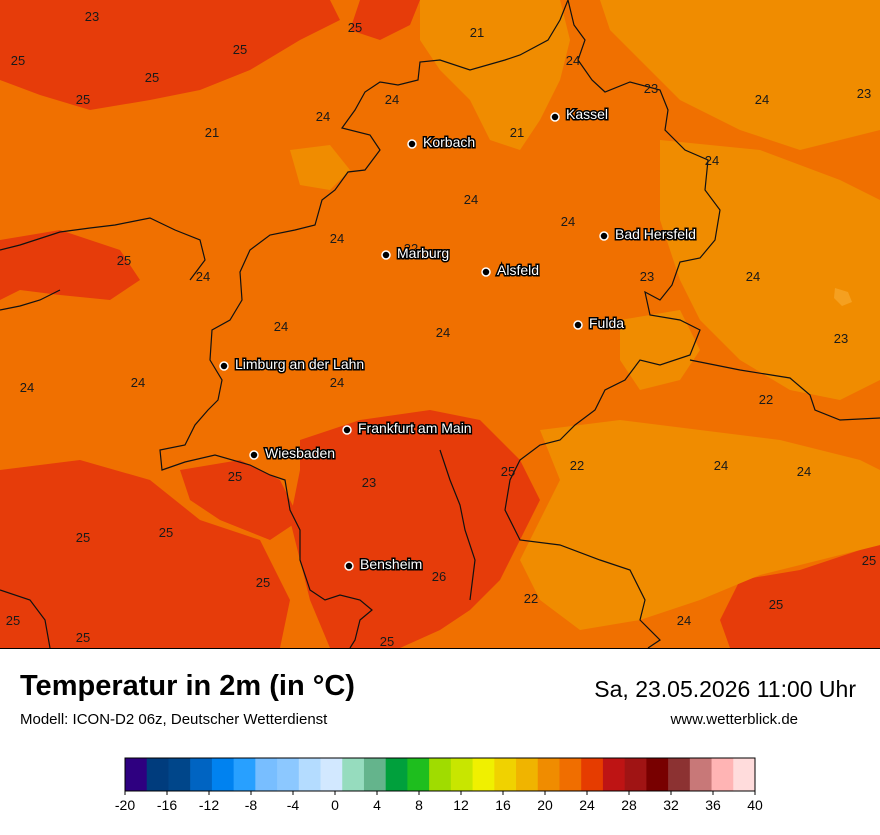 The width and height of the screenshot is (880, 835). I want to click on legend-tick-label: 0, so click(335, 805).